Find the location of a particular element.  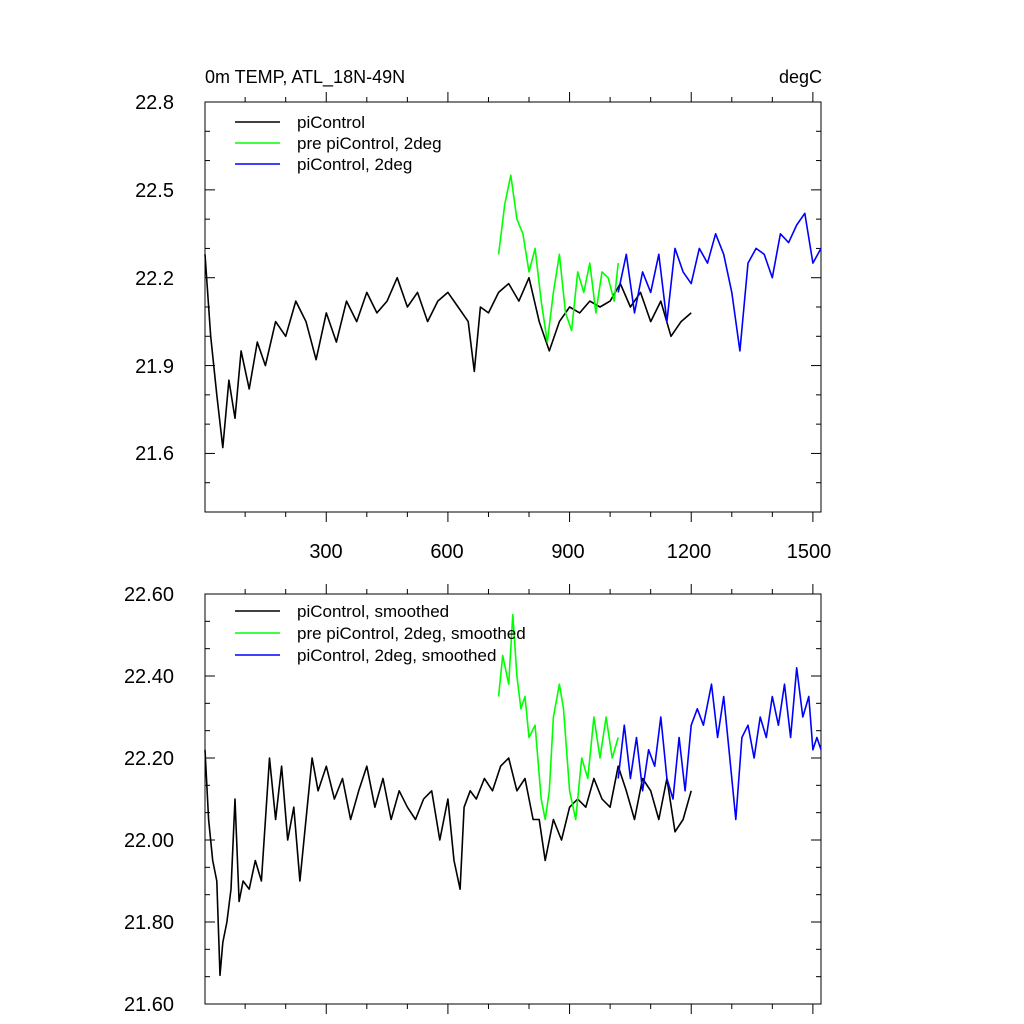

panel-1-x-tick-label: 300 is located at coordinates (325, 552).